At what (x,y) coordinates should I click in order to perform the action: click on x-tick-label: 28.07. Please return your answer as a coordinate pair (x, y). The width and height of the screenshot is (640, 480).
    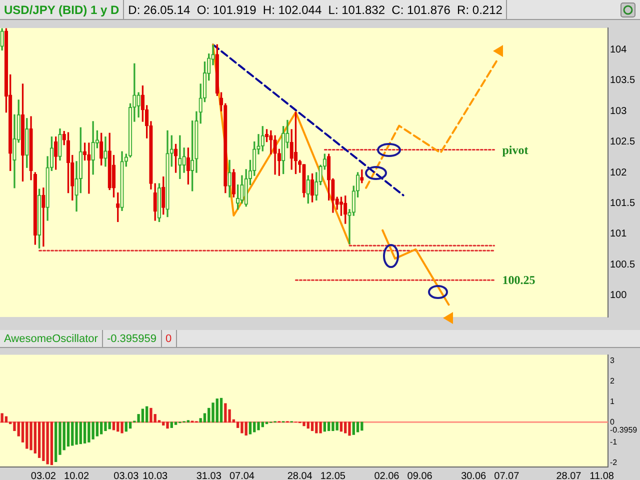
    Looking at the image, I should click on (569, 475).